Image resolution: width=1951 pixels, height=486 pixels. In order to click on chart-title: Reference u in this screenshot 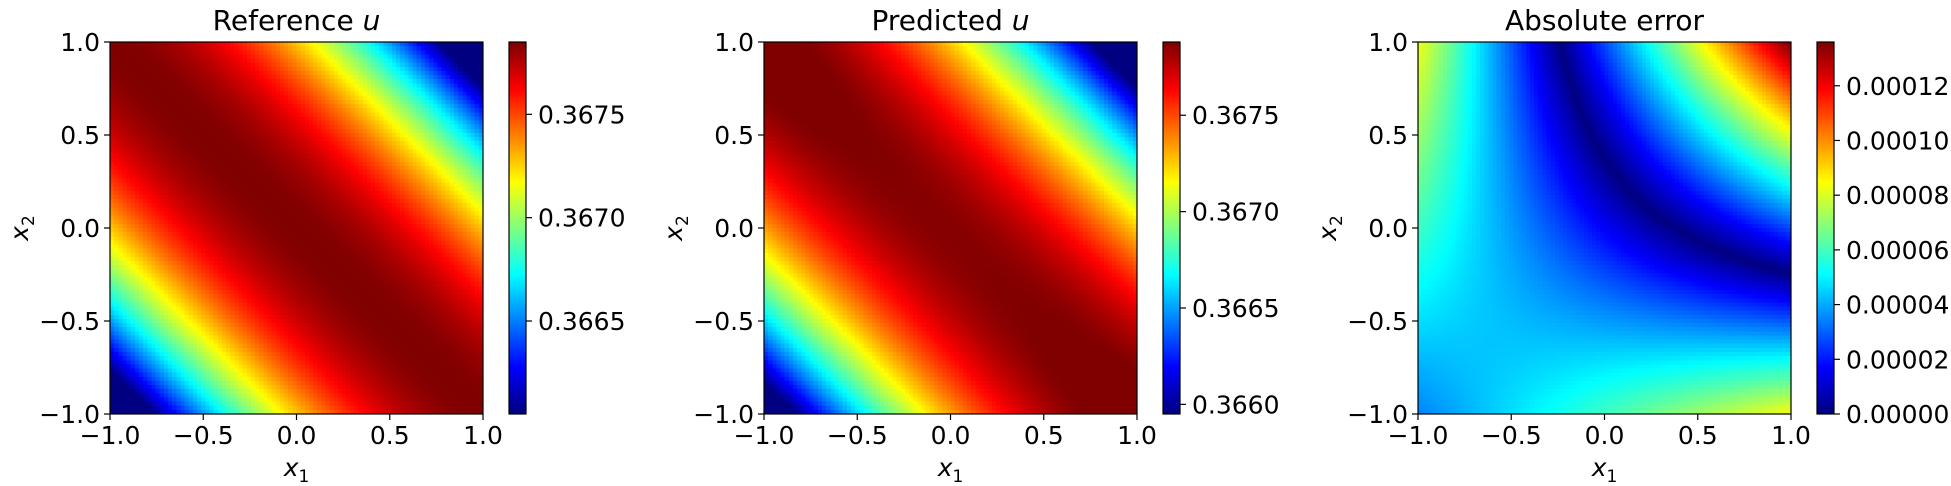, I will do `click(297, 20)`.